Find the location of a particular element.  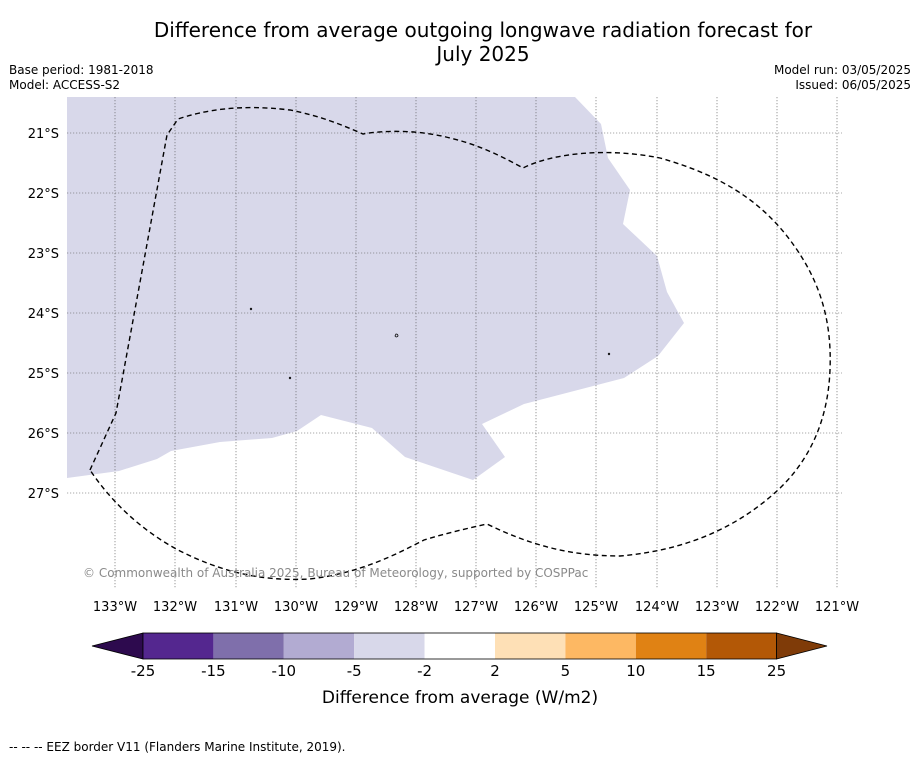

lon-label: 125°W is located at coordinates (596, 607).